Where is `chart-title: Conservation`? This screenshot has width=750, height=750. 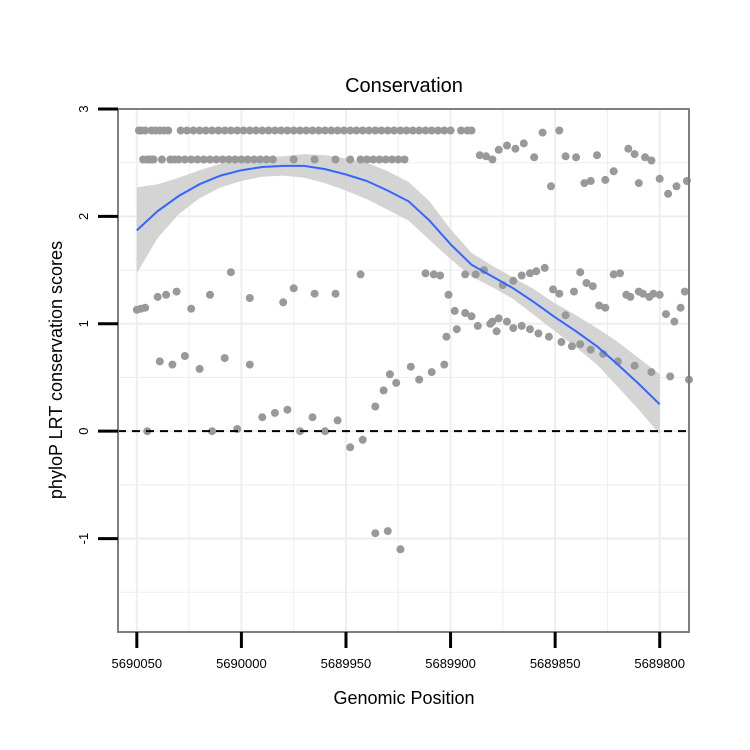
chart-title: Conservation is located at coordinates (404, 86).